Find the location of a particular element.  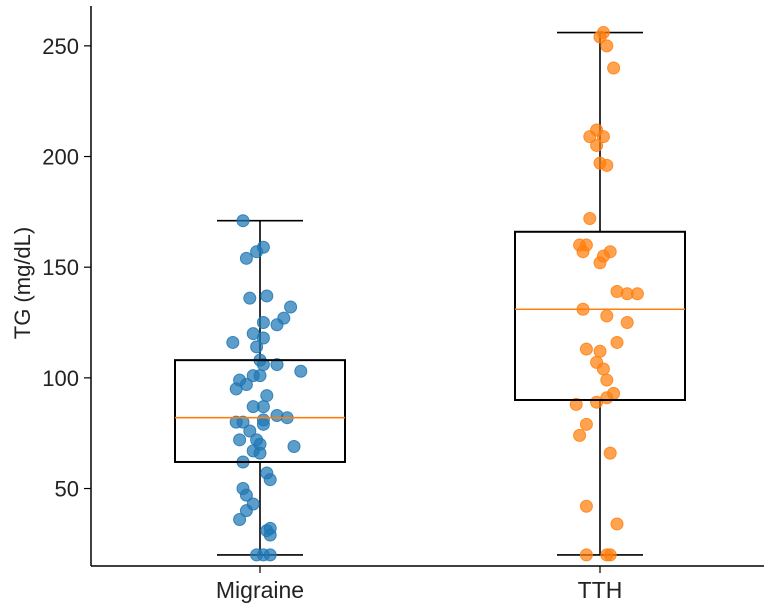

points-tth is located at coordinates (606, 294).